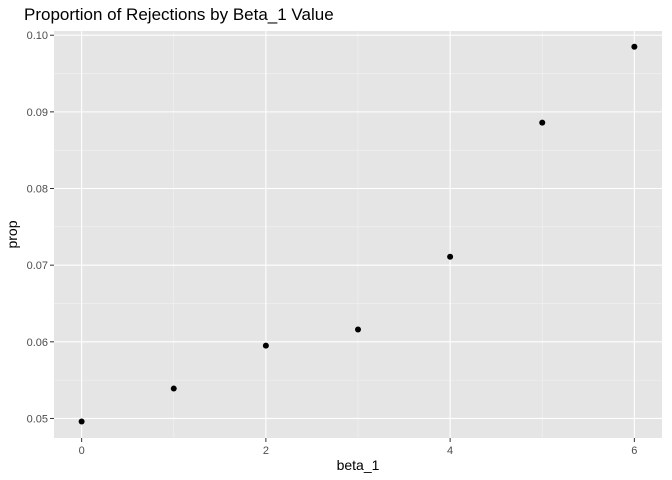  Describe the element at coordinates (37, 113) in the screenshot. I see `y-tick-label: 0.09` at that location.